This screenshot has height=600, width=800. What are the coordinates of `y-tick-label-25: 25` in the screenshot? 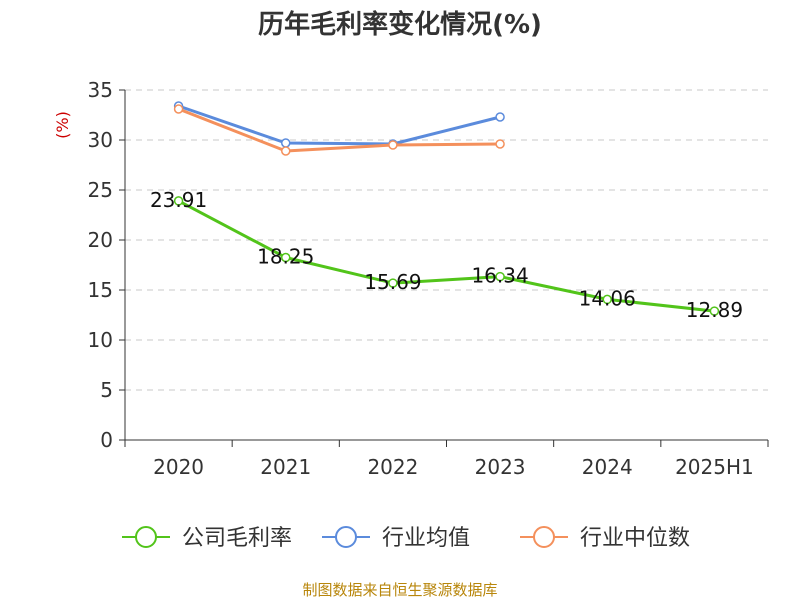 It's located at (100, 190).